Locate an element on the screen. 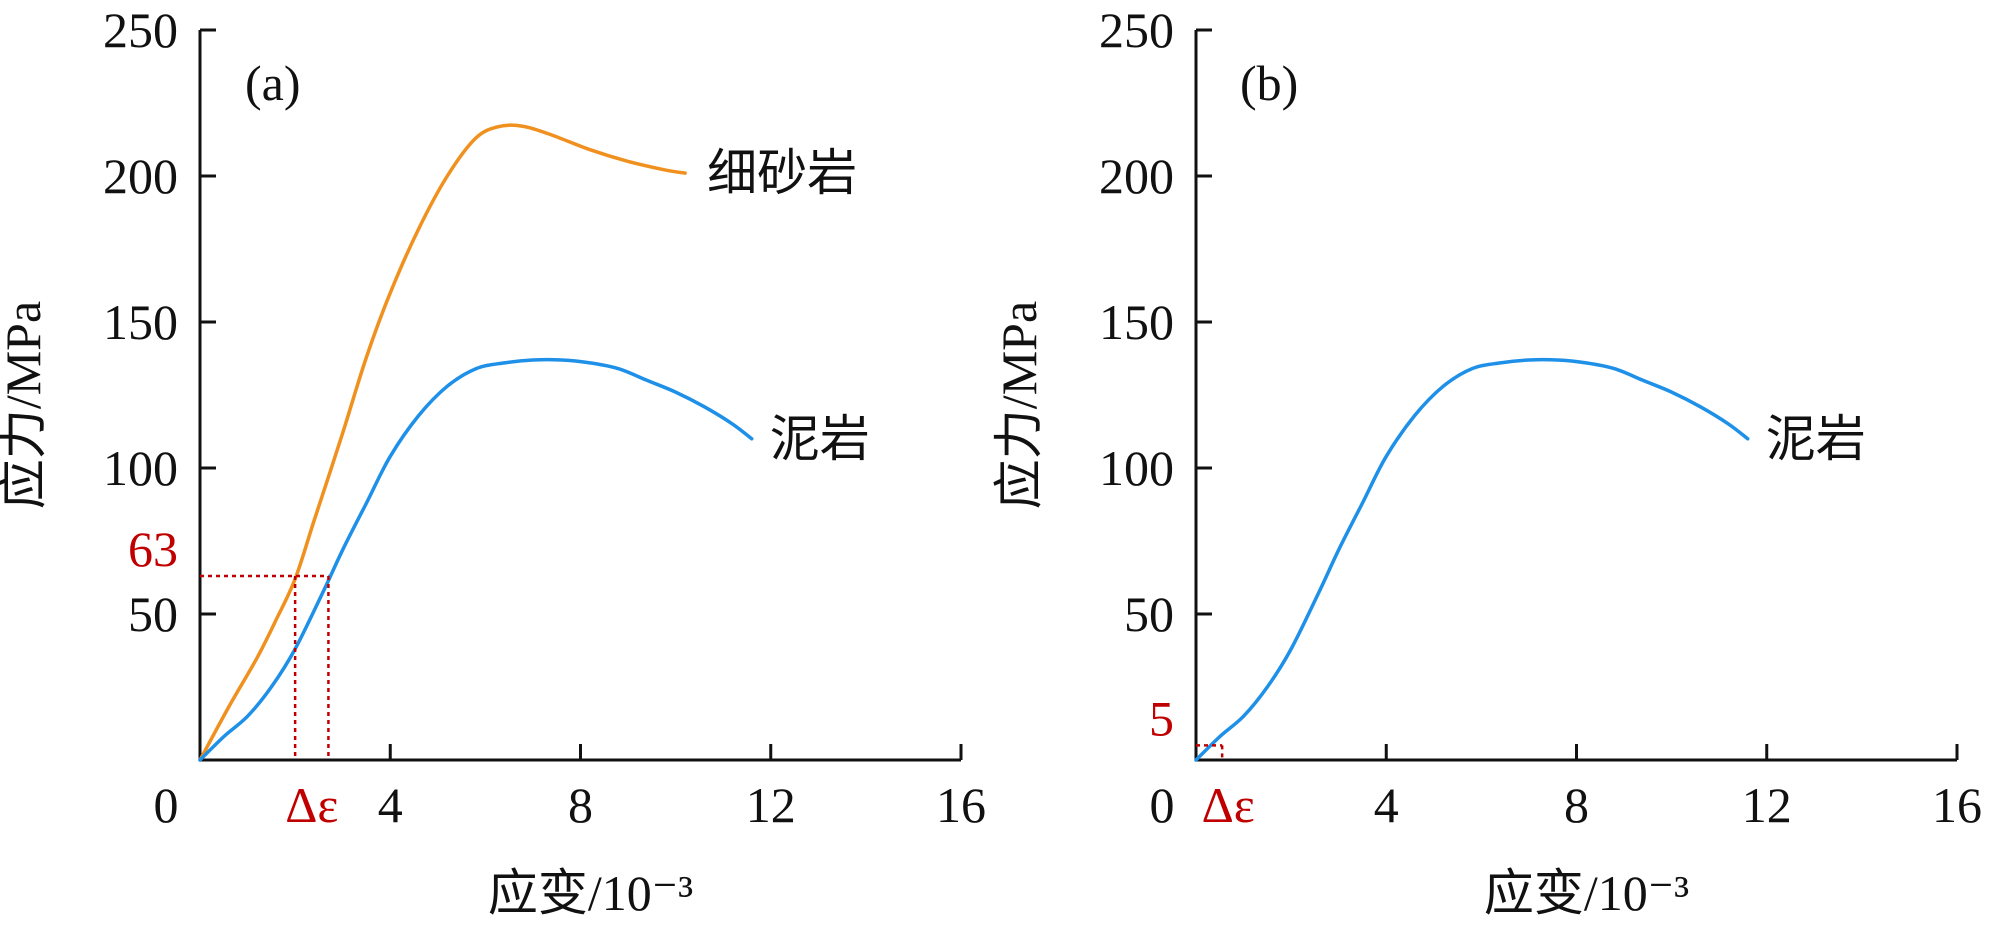  series-label: 细砂岩 is located at coordinates (782, 173).